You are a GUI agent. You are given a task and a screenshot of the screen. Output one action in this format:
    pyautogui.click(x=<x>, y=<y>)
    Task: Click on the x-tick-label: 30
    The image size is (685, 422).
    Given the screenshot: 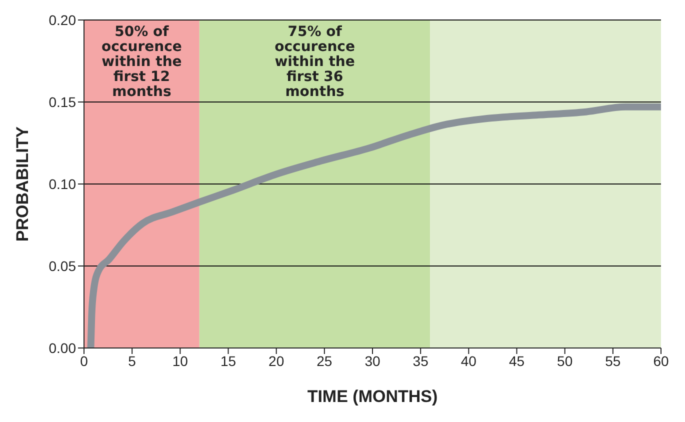 What is the action you would take?
    pyautogui.click(x=372, y=360)
    